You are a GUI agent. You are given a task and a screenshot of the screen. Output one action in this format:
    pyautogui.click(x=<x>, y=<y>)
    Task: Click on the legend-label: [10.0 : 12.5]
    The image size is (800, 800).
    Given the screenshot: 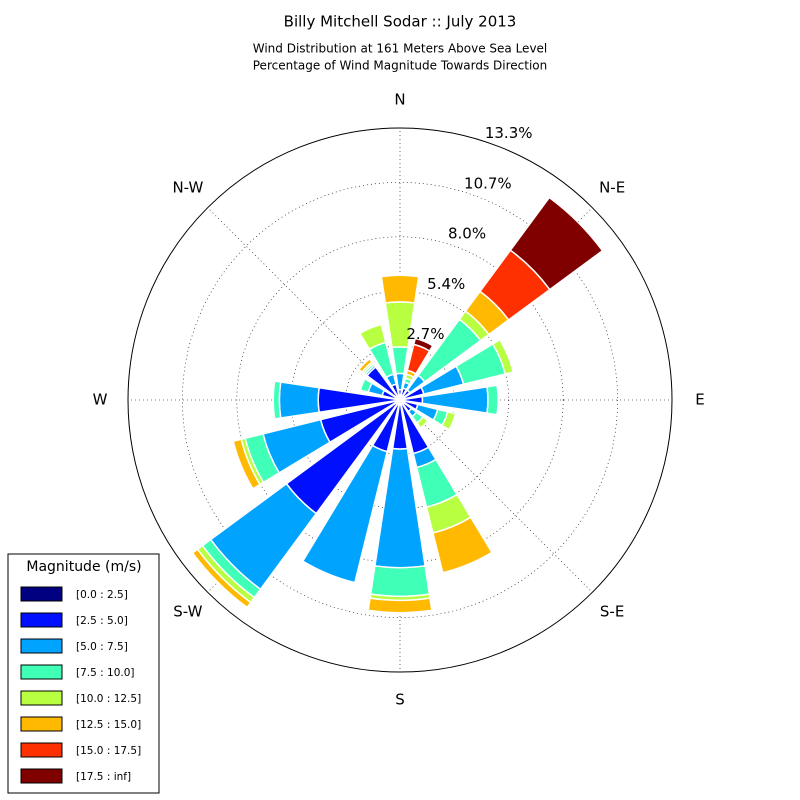 What is the action you would take?
    pyautogui.click(x=108, y=699)
    